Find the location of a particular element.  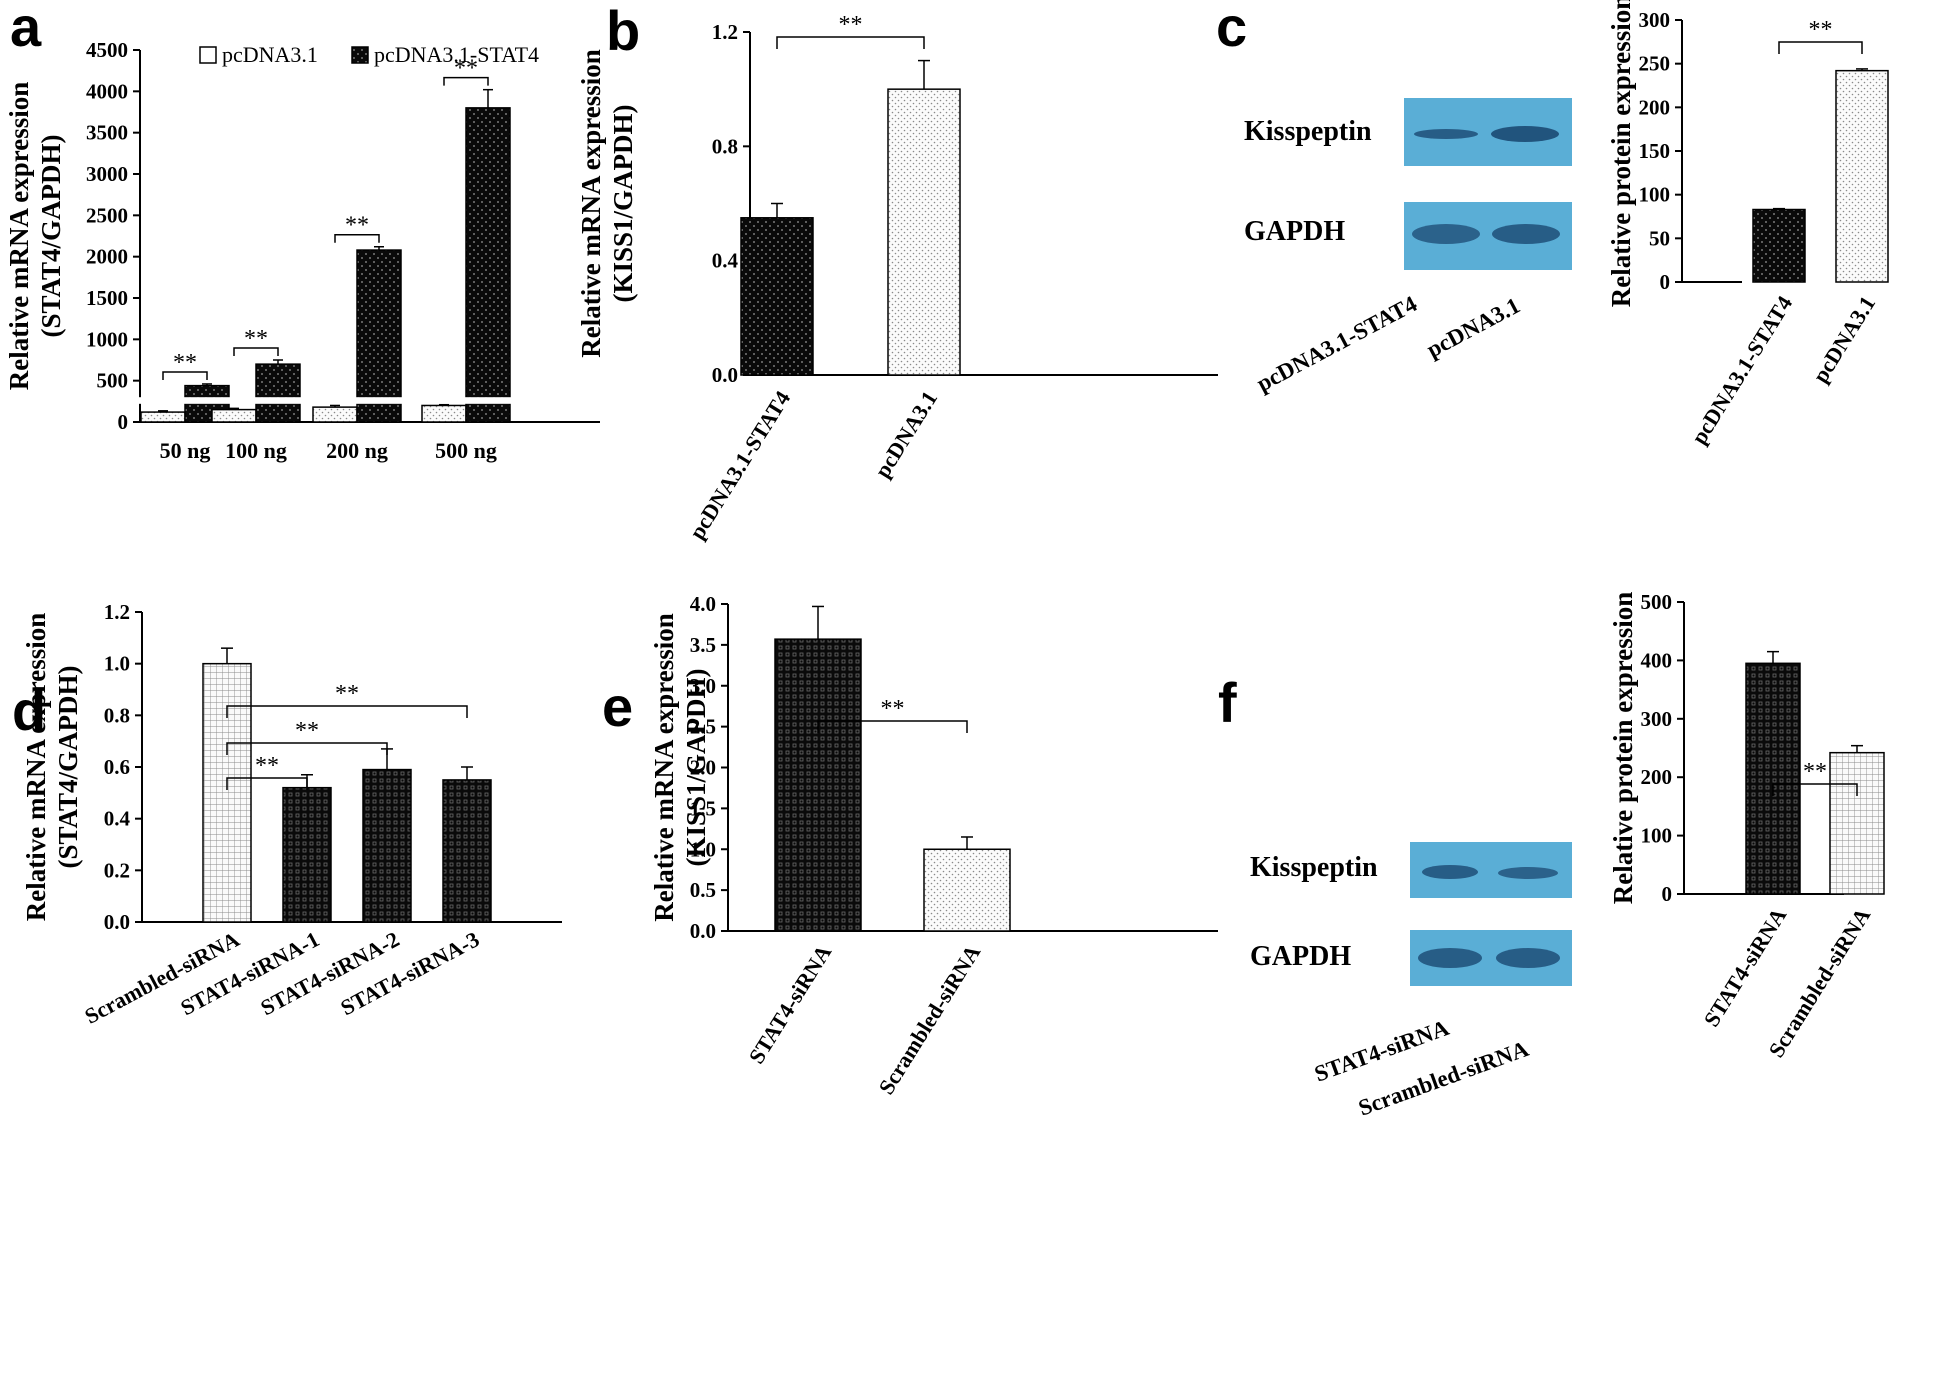

y-tick-label-e: 1.5 is located at coordinates (703, 808).